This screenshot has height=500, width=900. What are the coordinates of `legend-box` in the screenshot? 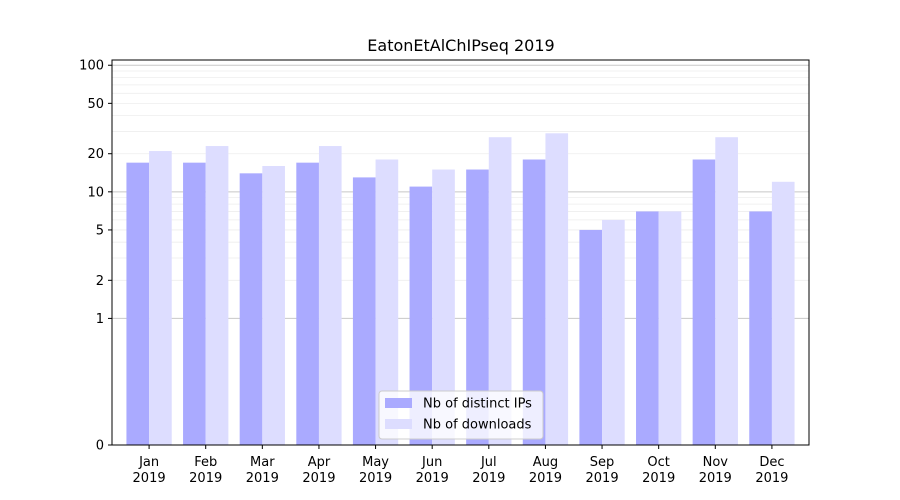 It's located at (461, 415).